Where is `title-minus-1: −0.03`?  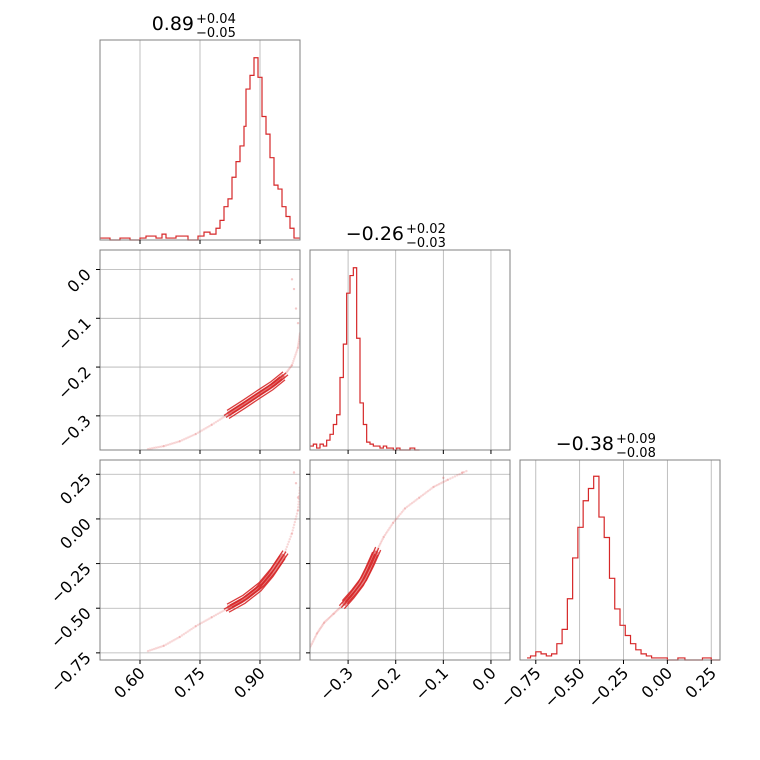
title-minus-1: −0.03 is located at coordinates (426, 243).